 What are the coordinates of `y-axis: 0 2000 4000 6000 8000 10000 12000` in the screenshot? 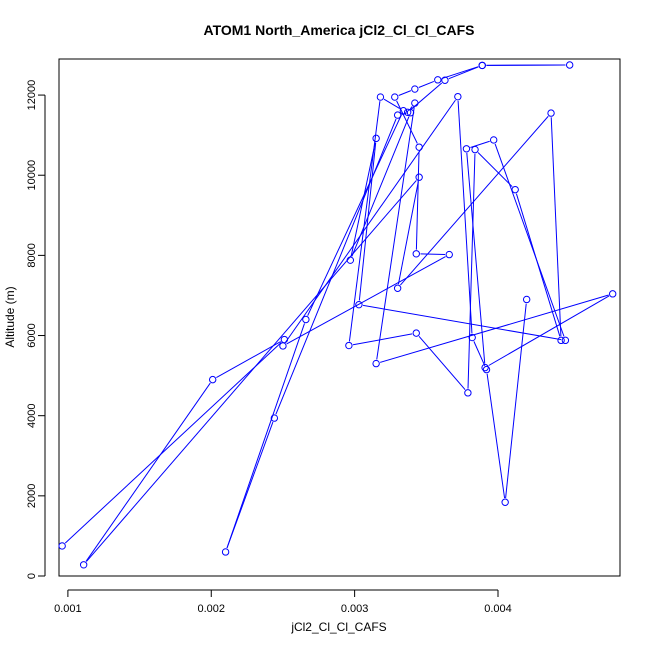 It's located at (36, 329).